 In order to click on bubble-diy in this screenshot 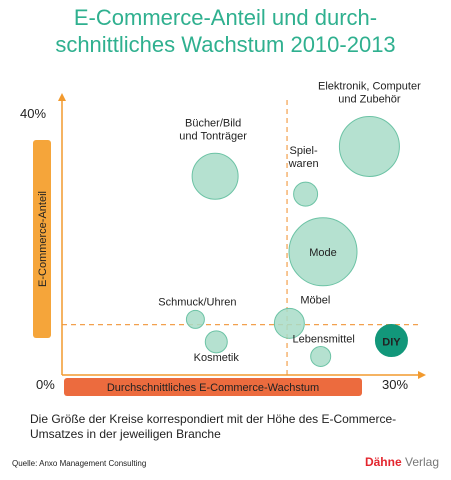, I will do `click(391, 341)`.